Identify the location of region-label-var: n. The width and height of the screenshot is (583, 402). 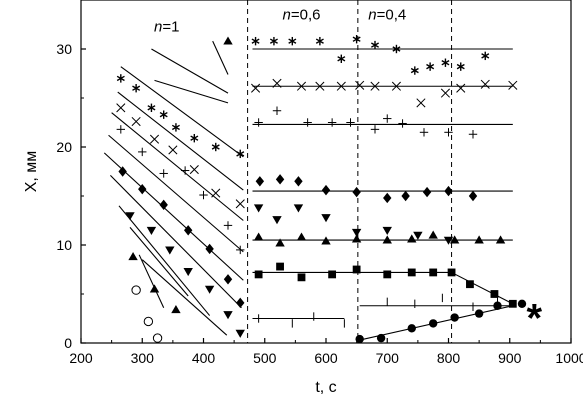
(372, 15).